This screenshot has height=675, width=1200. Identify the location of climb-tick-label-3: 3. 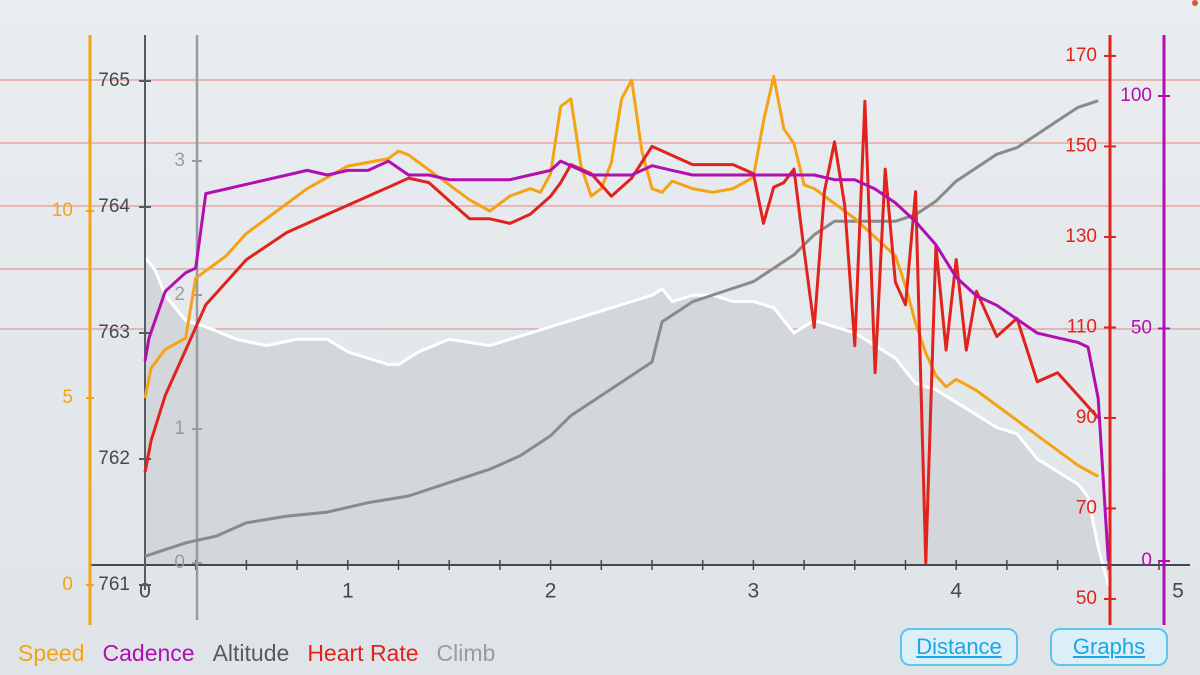
(179, 160).